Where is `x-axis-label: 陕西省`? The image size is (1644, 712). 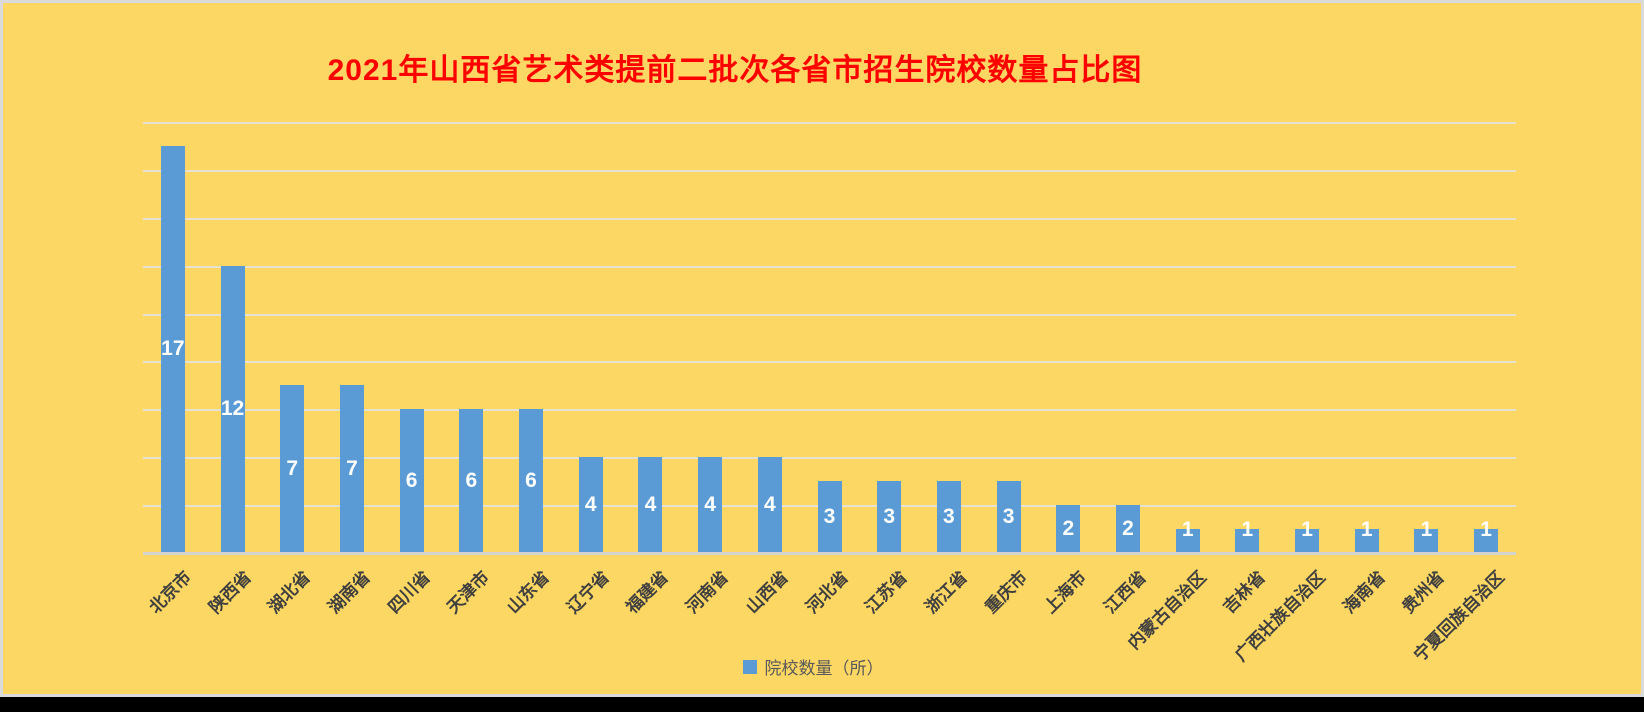
x-axis-label: 陕西省 is located at coordinates (230, 592).